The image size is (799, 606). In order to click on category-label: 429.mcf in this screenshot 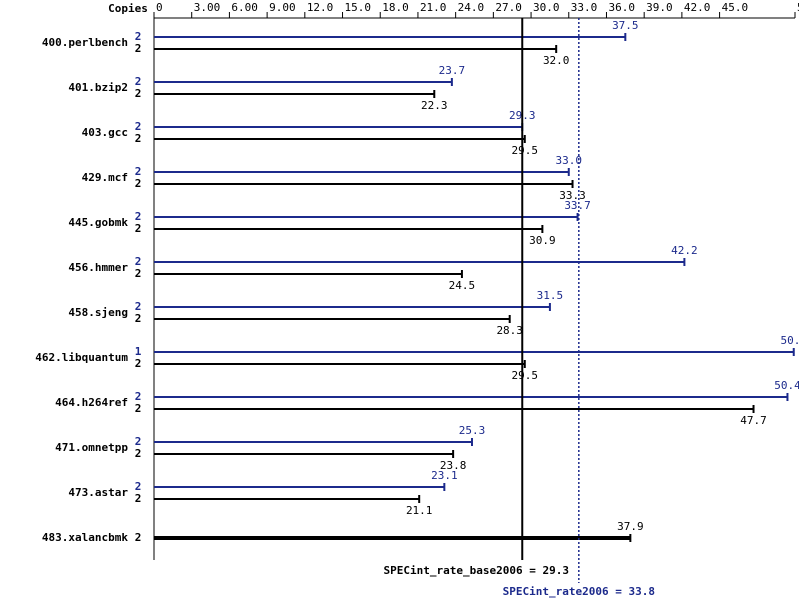, I will do `click(105, 177)`.